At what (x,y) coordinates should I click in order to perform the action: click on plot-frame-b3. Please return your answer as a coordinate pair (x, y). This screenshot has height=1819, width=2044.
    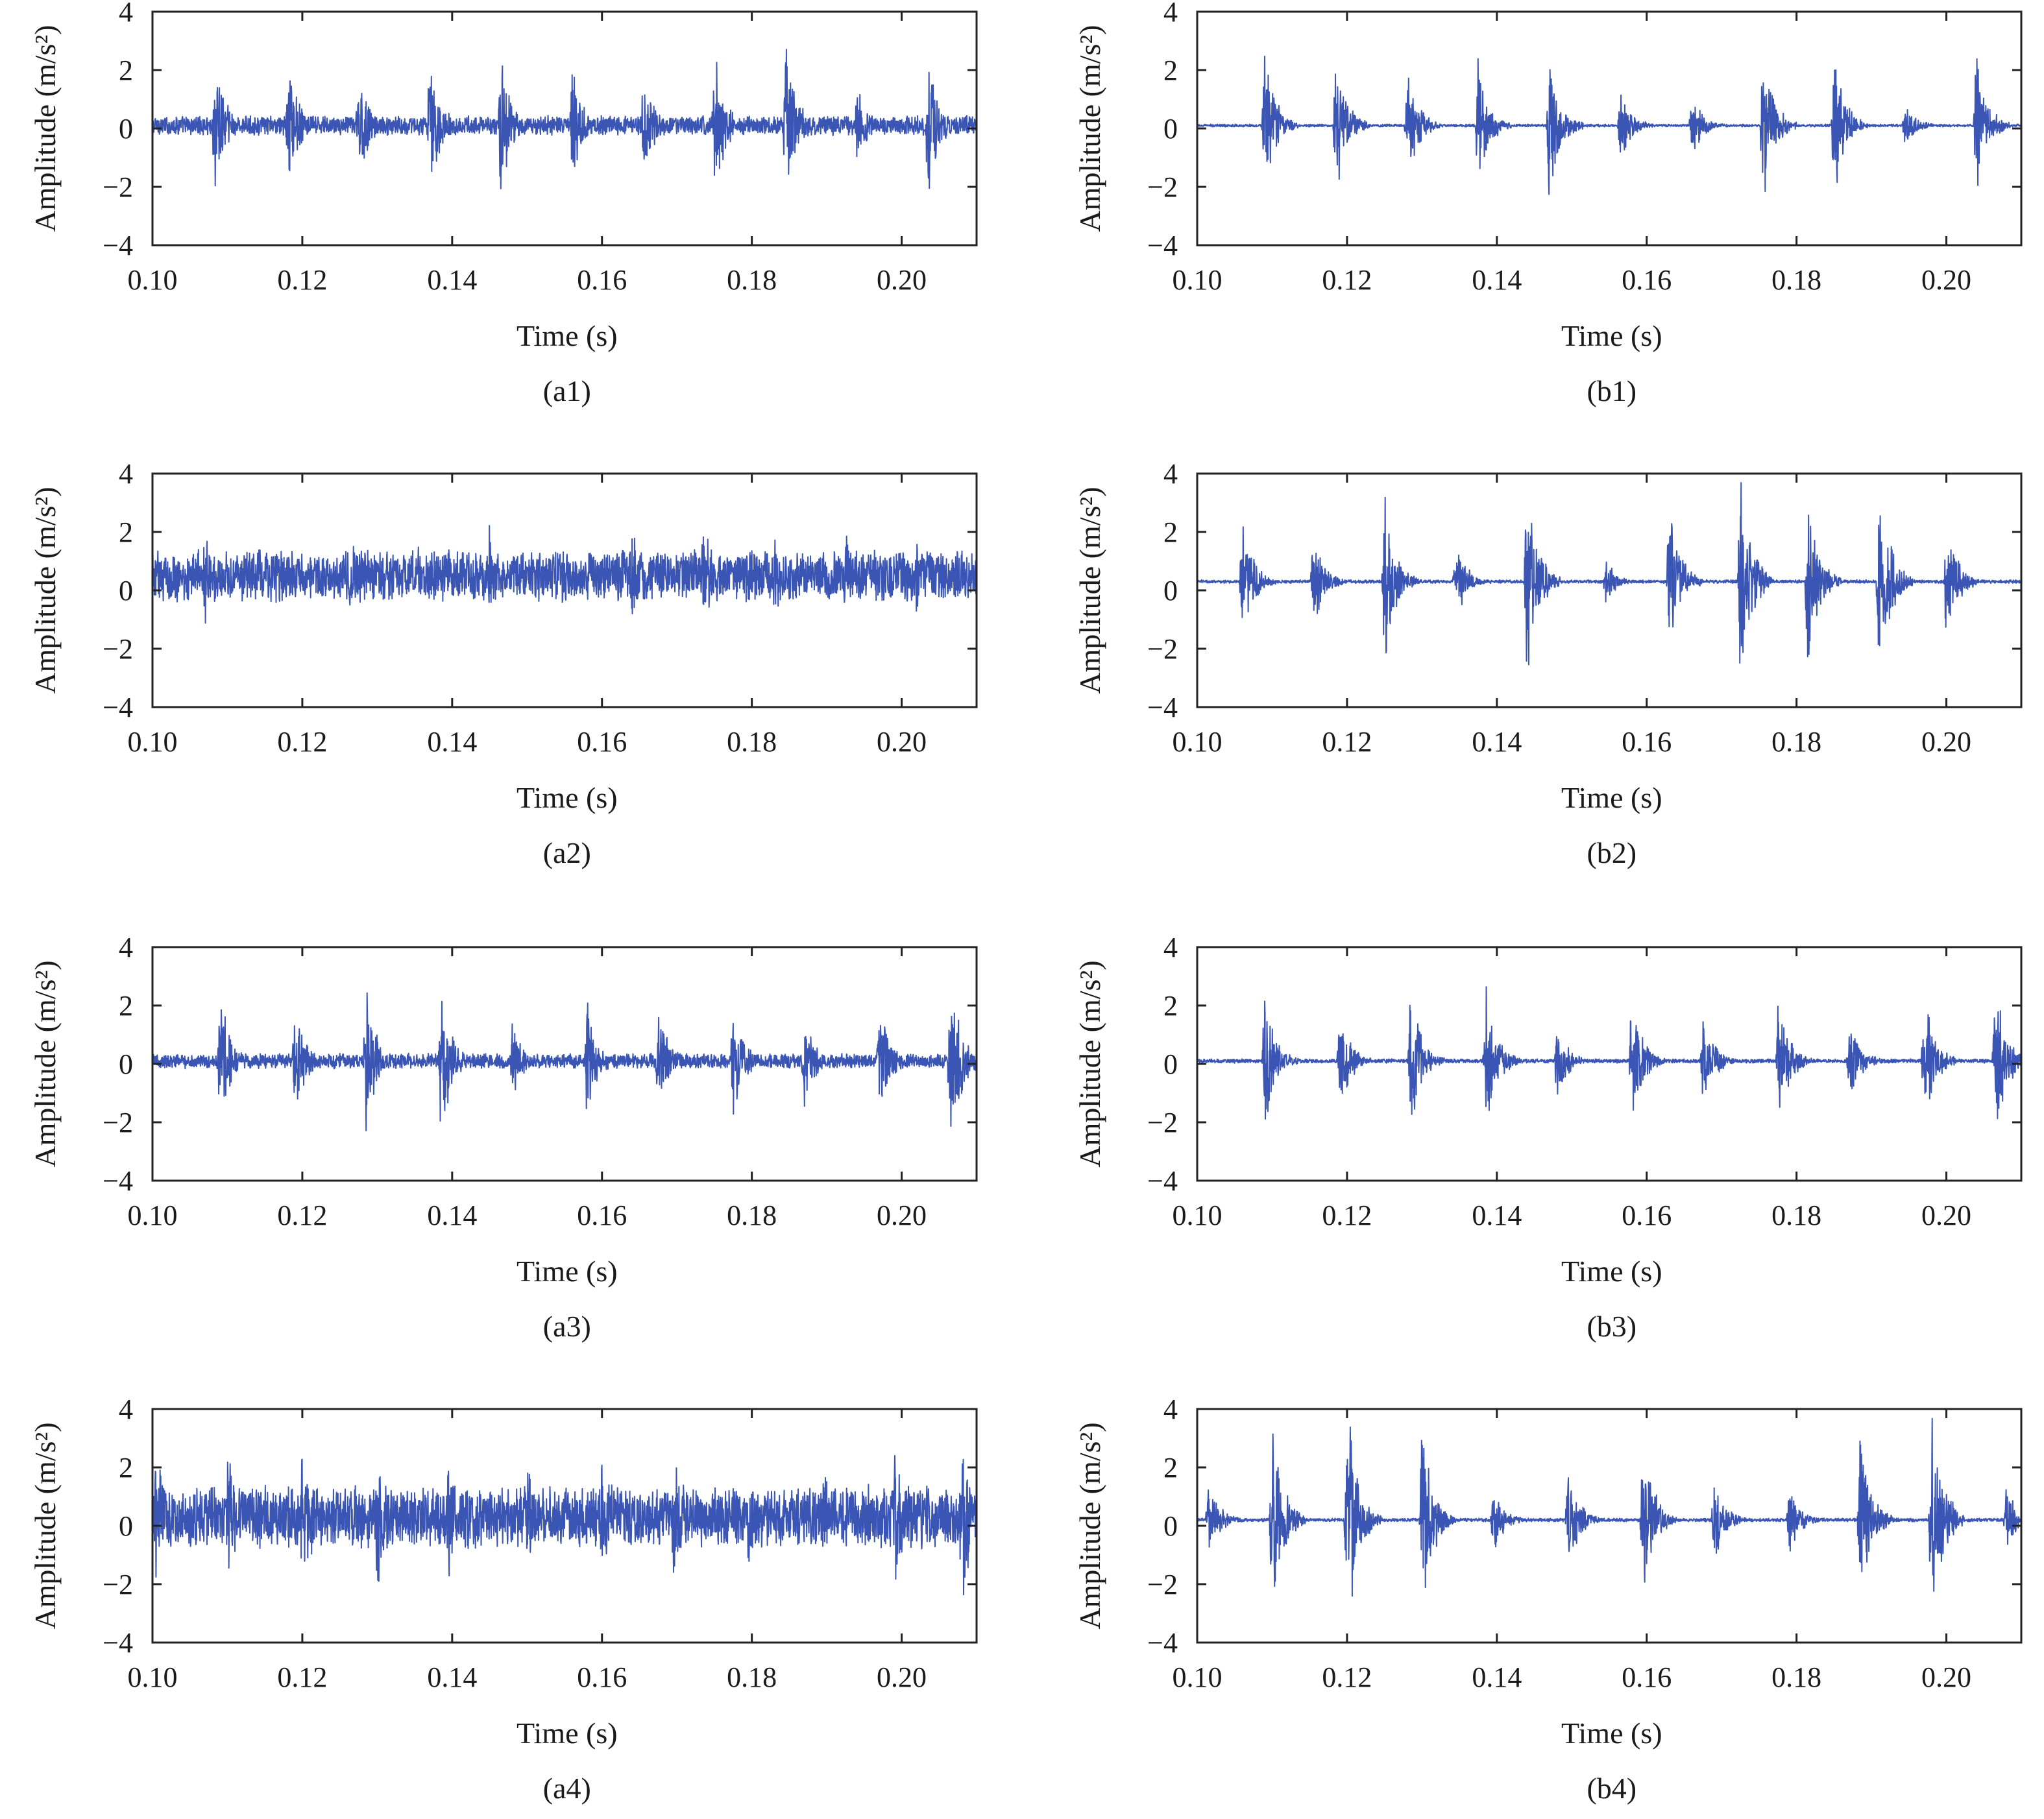
    Looking at the image, I should click on (1609, 1064).